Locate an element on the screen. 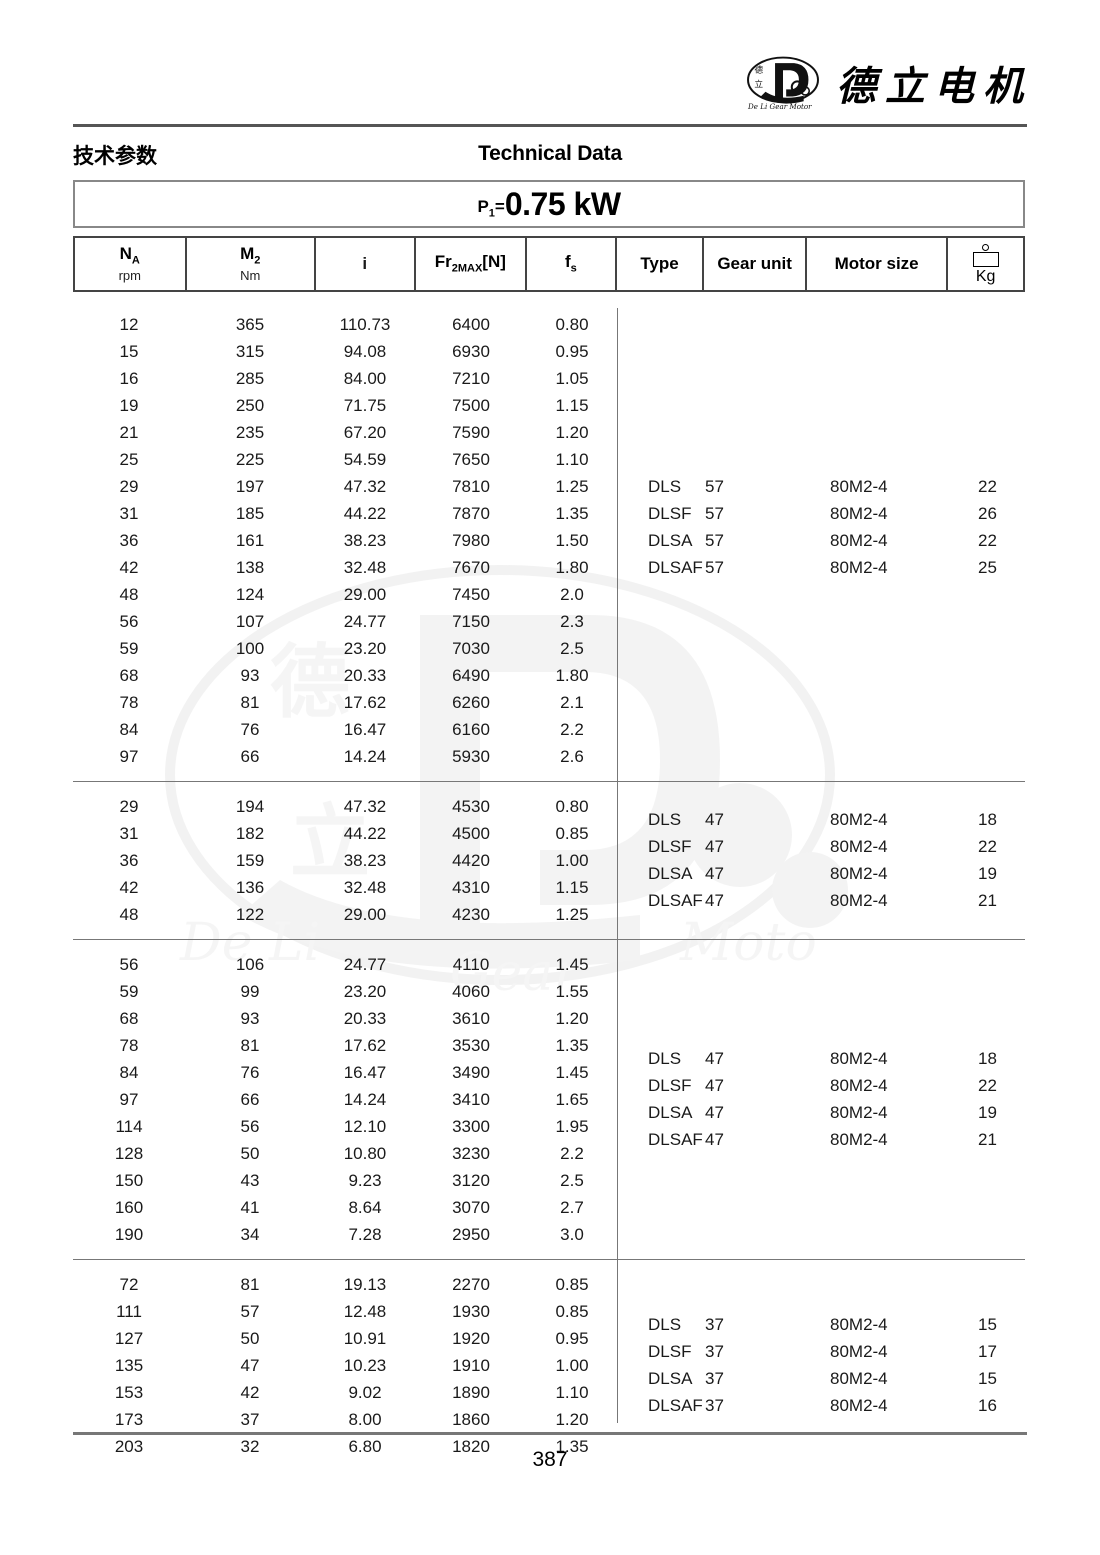 The height and width of the screenshot is (1555, 1100). cell-type: DLS is located at coordinates (665, 1058).